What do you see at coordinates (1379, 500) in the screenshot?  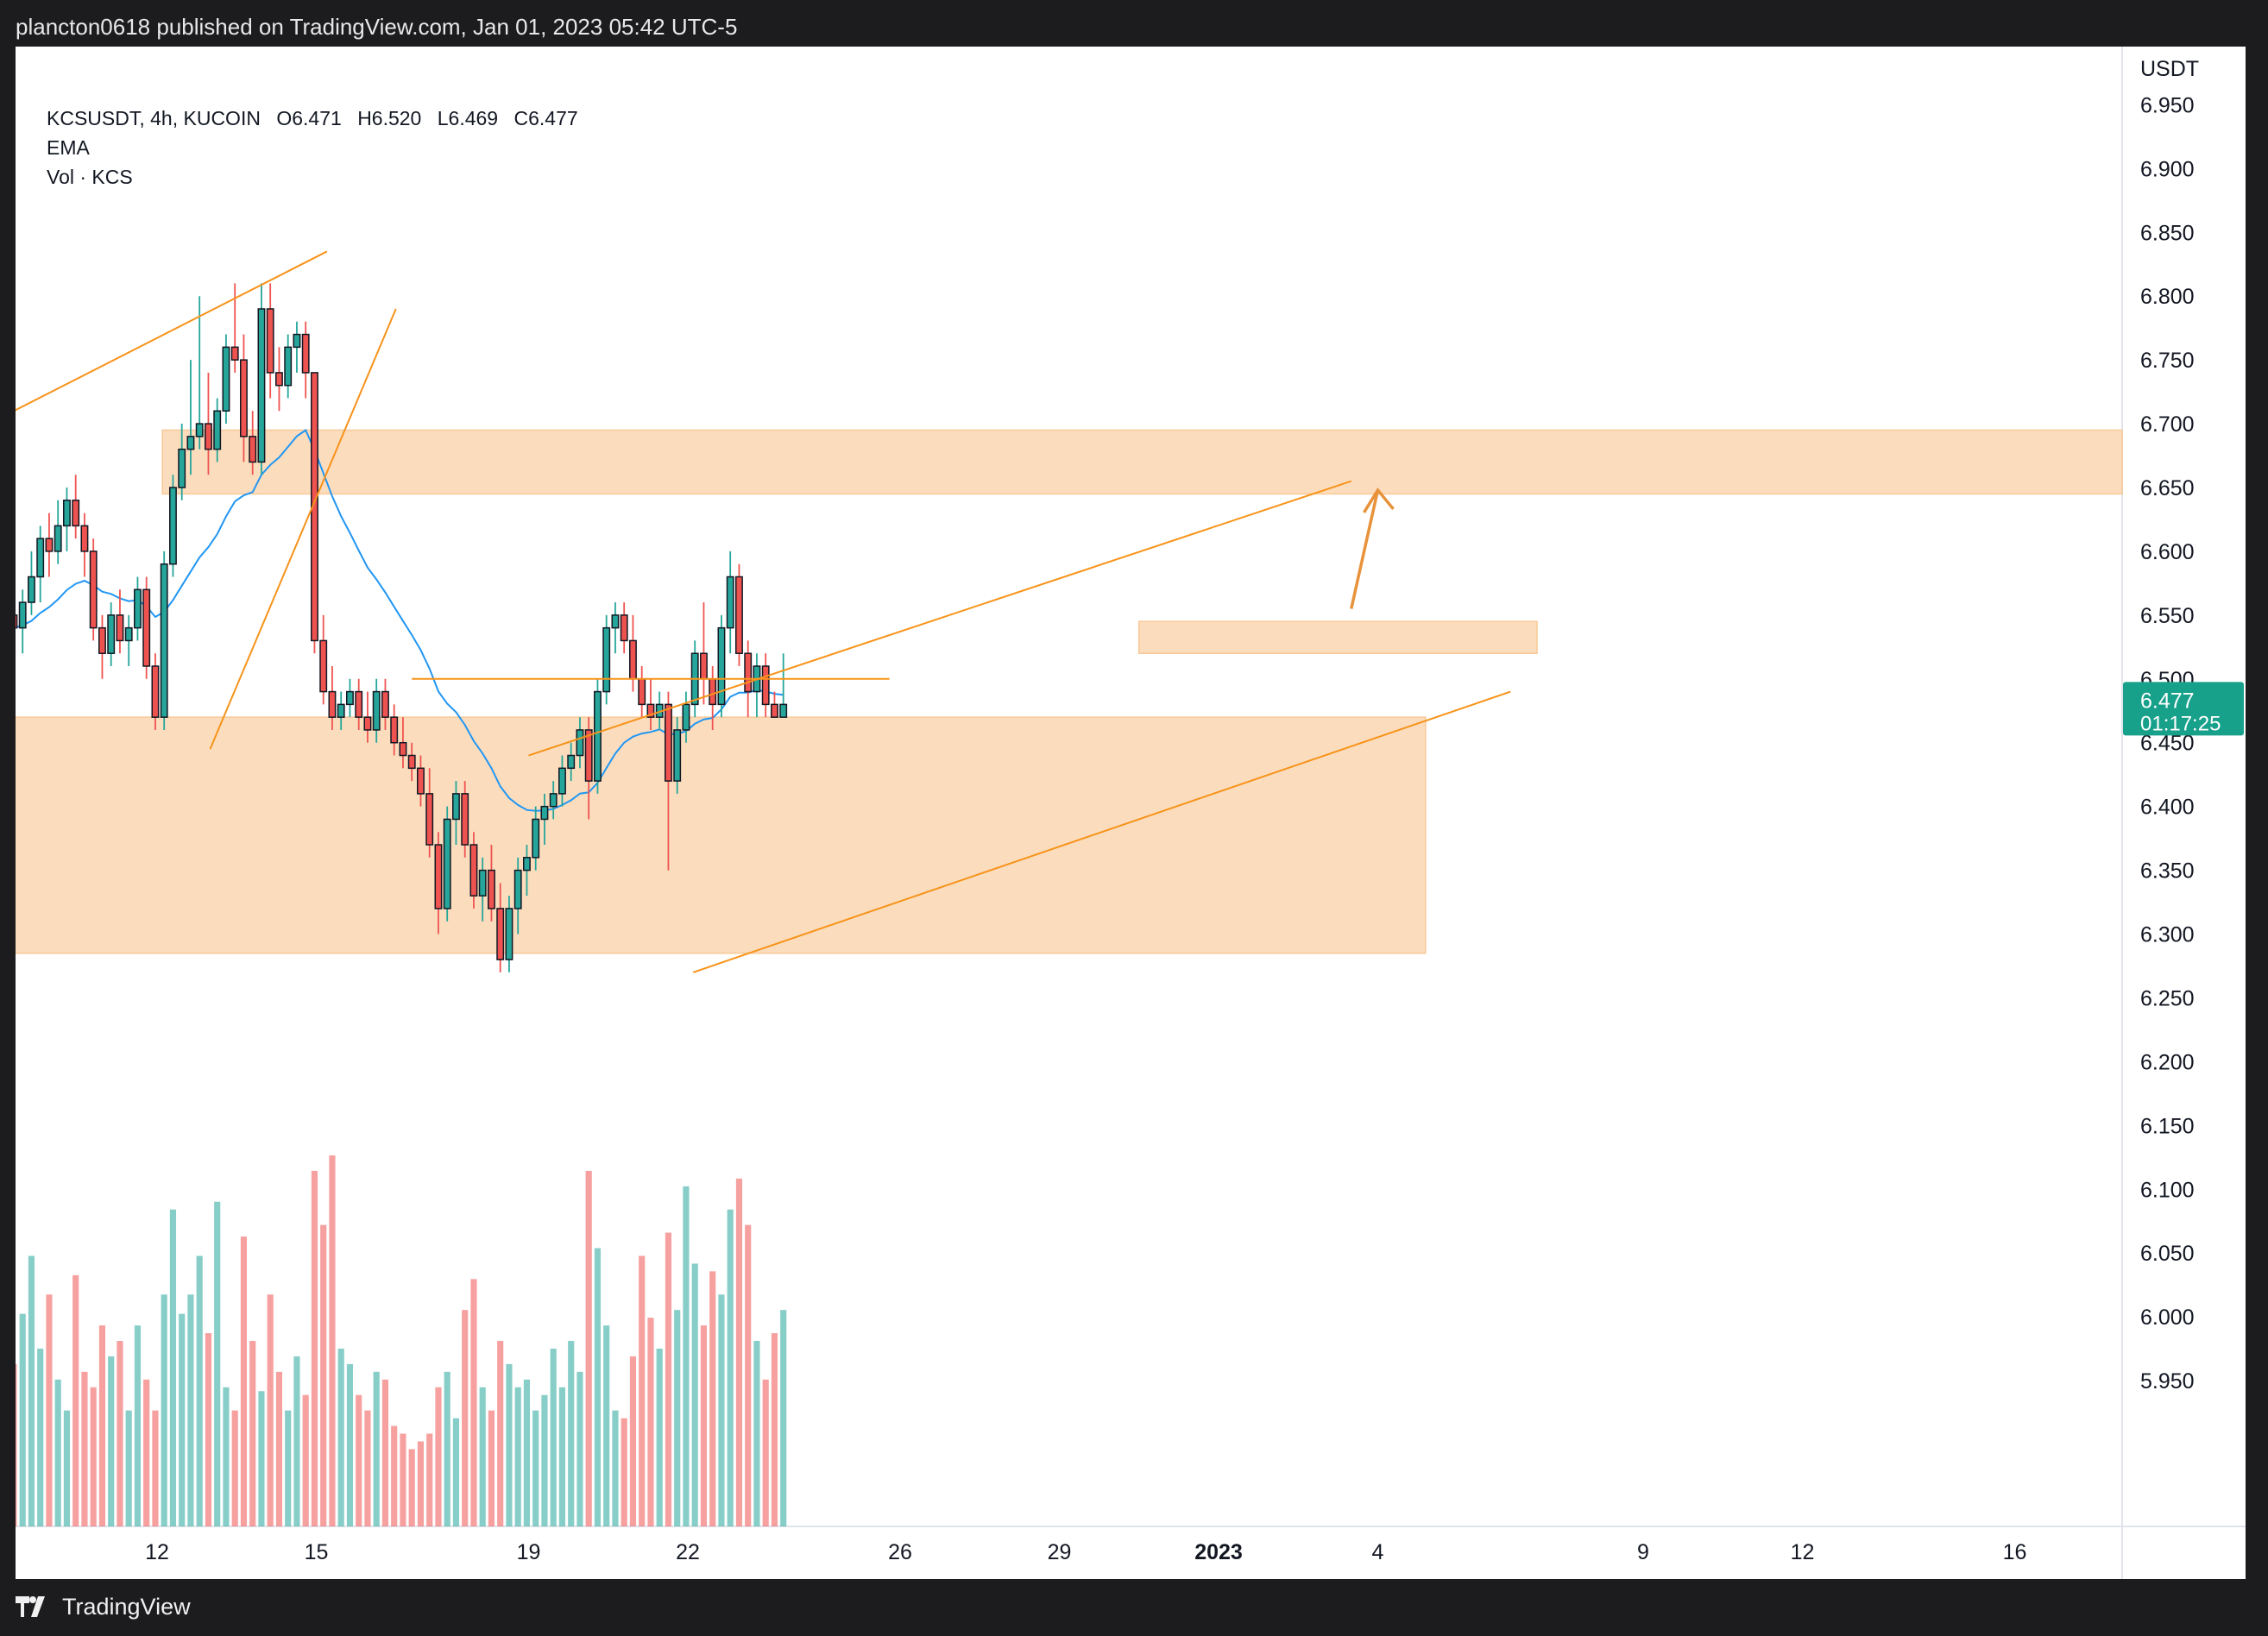 I see `projection-arrow-head` at bounding box center [1379, 500].